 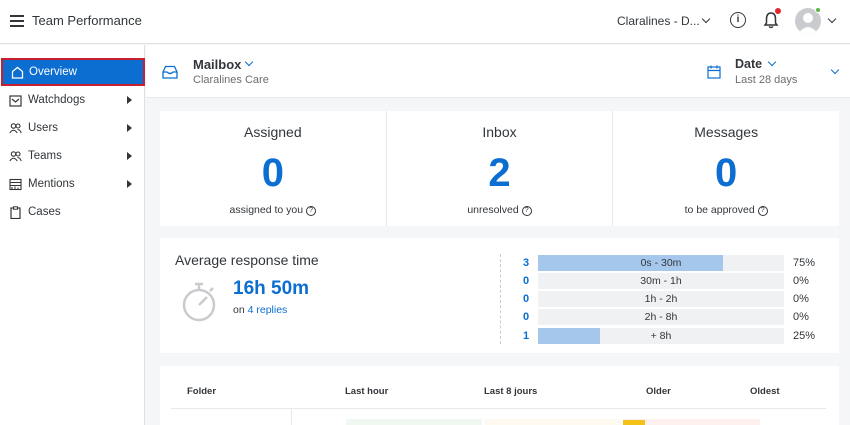 I want to click on distribution-row: 0 30m - 1h 0%, so click(x=670, y=281).